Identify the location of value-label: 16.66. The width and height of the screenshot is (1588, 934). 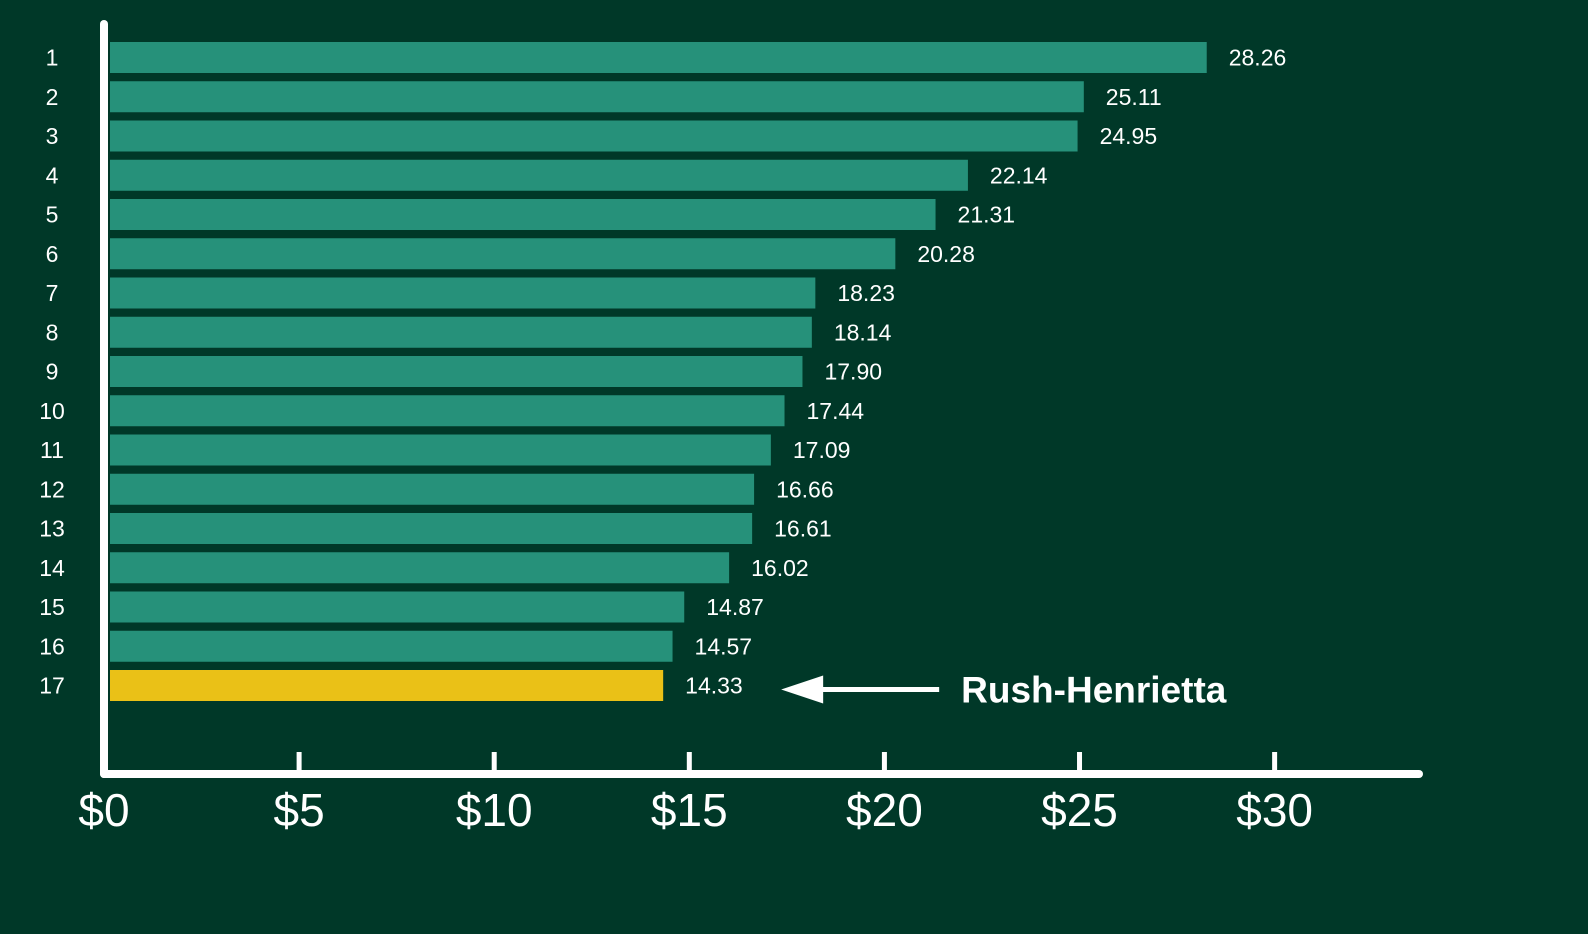
(805, 489).